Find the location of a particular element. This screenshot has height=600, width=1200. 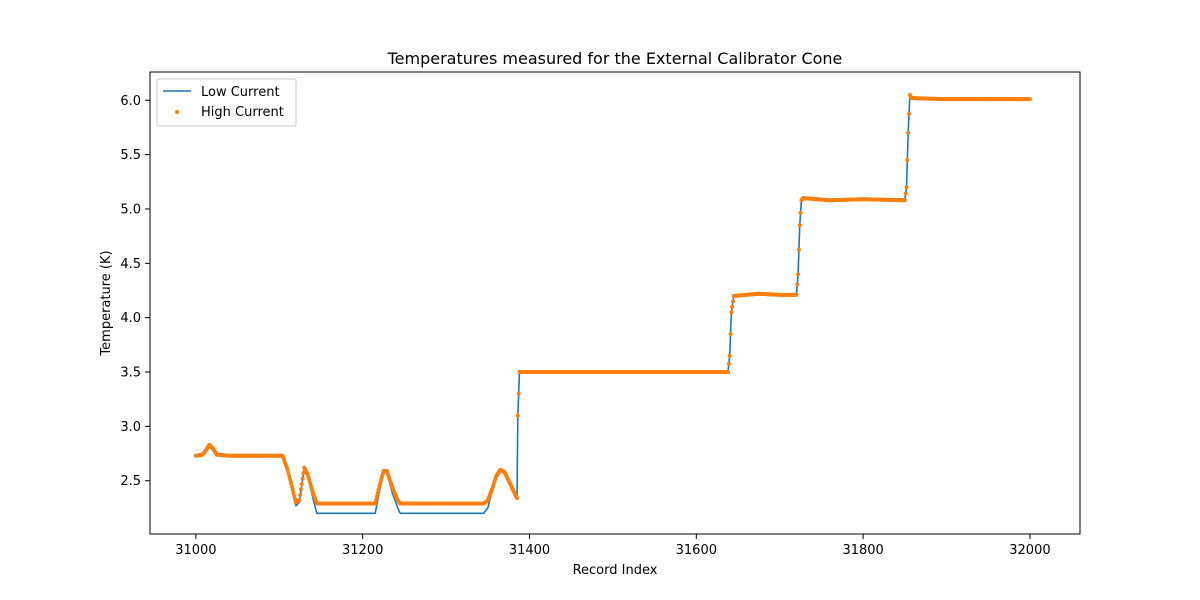

y-axis-label: Temperature (K) is located at coordinates (106, 303).